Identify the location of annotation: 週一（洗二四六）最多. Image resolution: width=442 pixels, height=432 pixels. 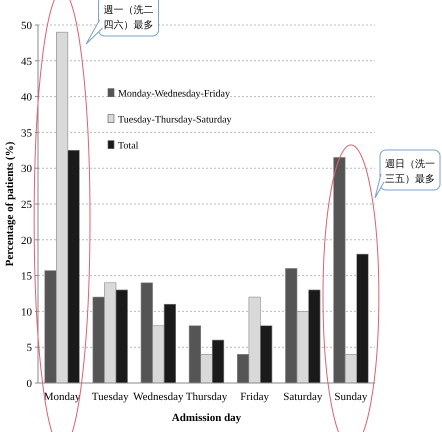
(129, 17).